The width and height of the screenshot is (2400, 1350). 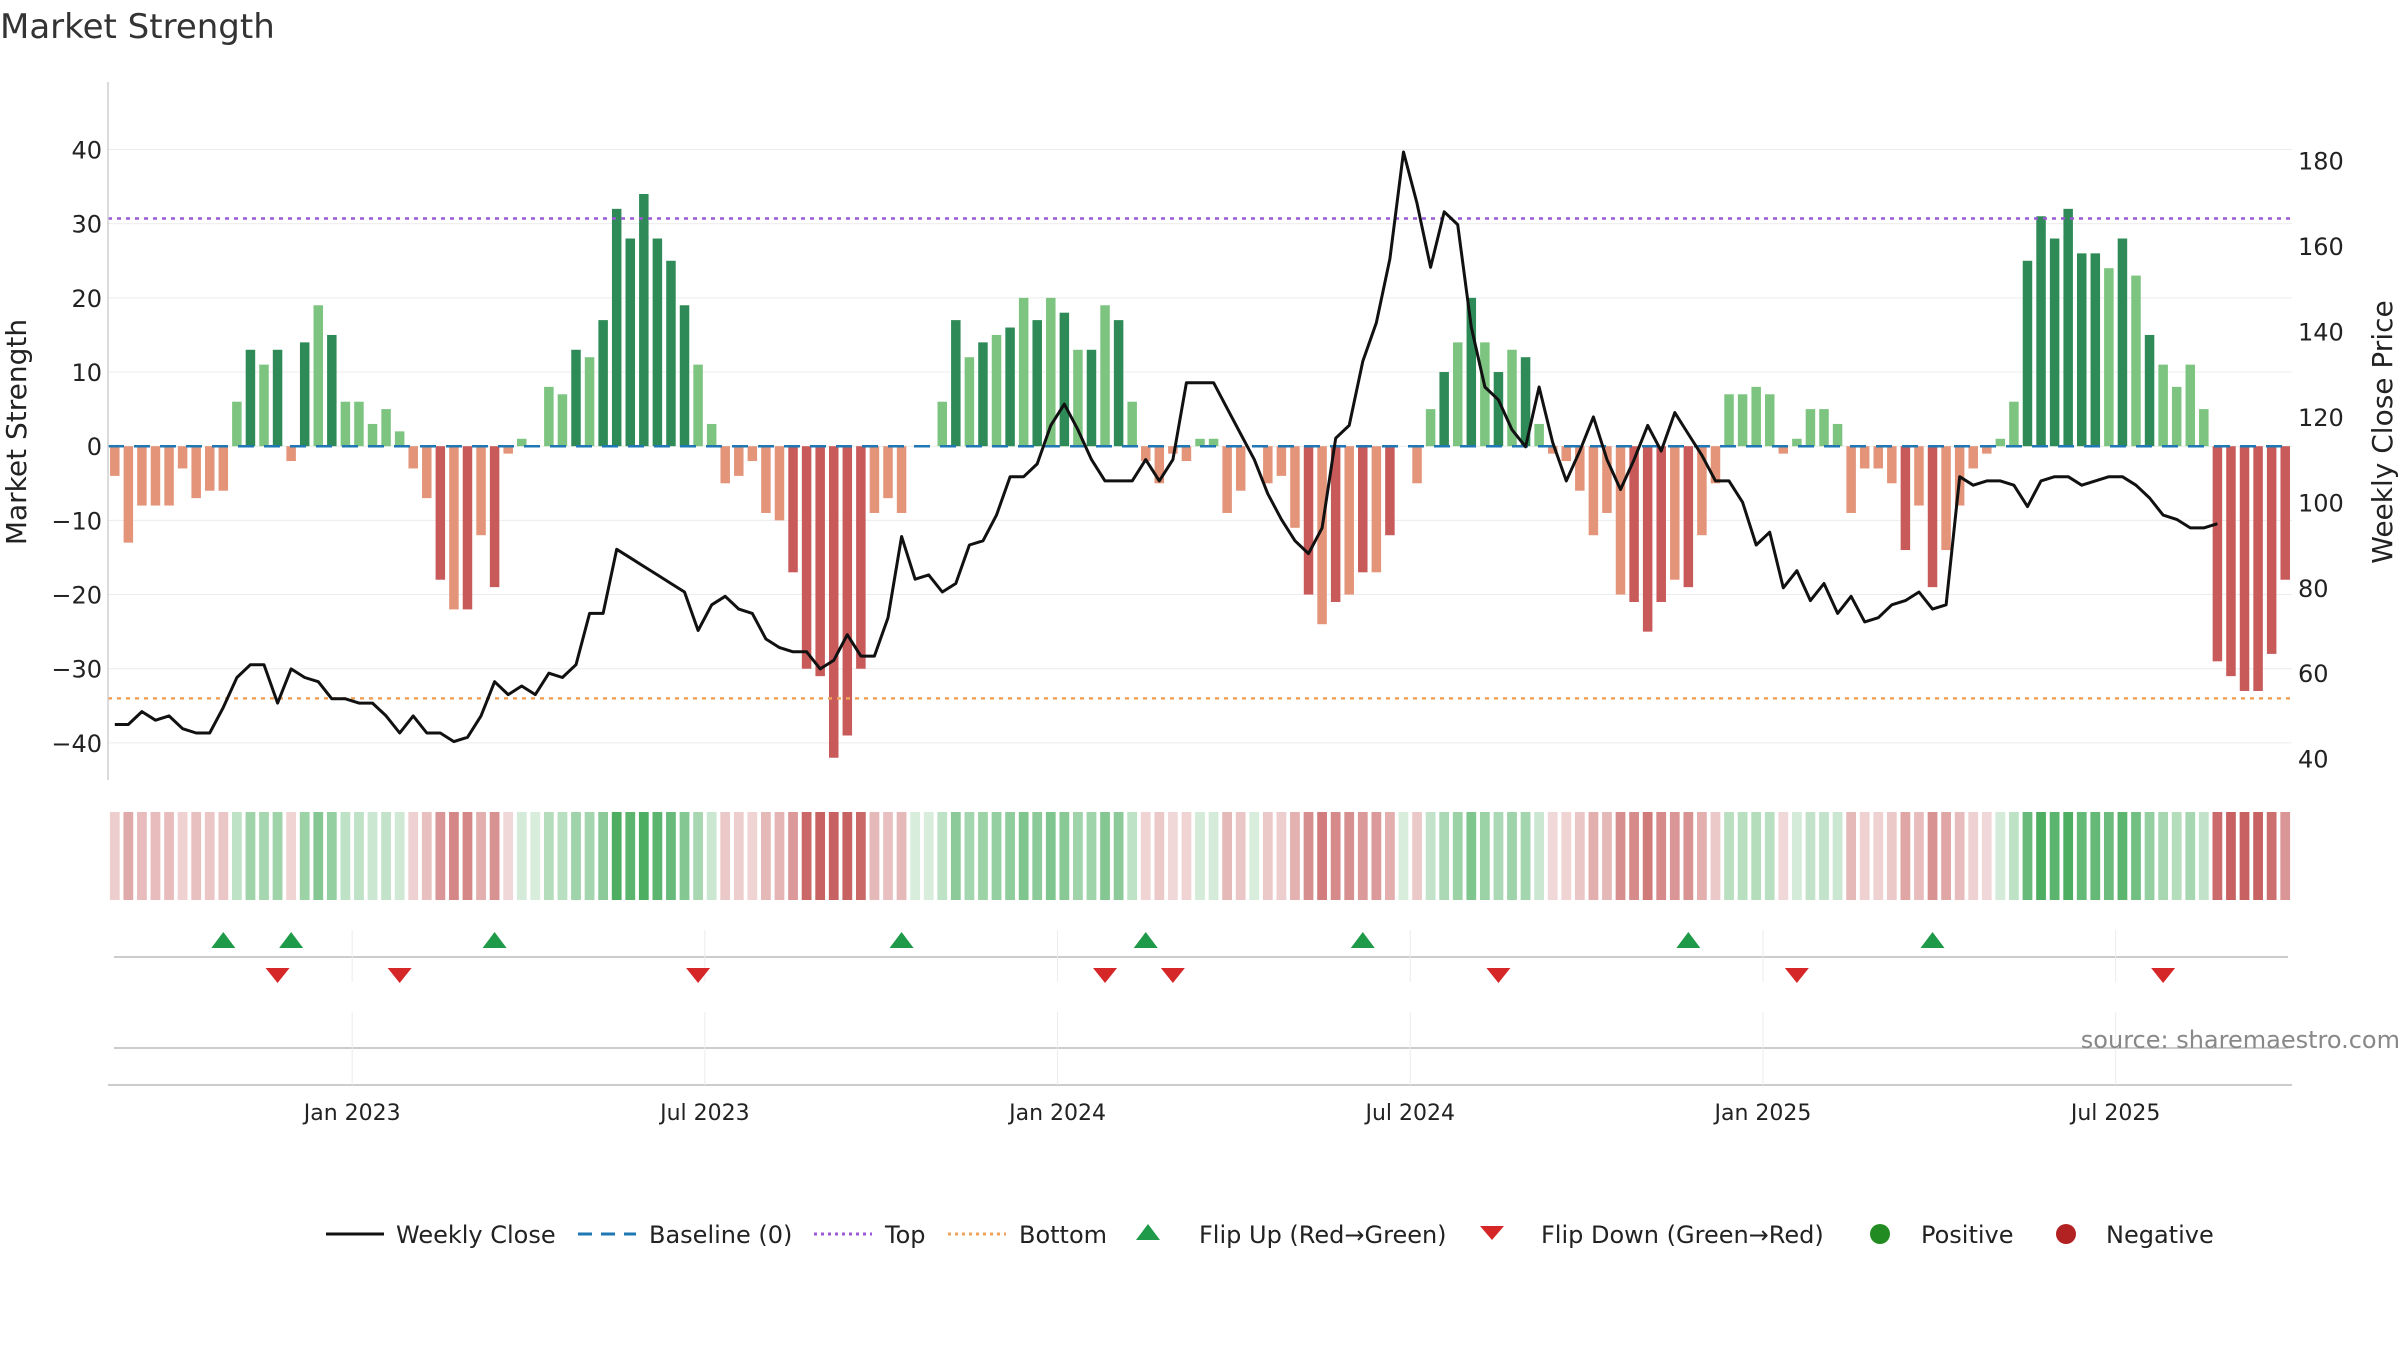 What do you see at coordinates (704, 1113) in the screenshot?
I see `x-tick-label: Jul 2023` at bounding box center [704, 1113].